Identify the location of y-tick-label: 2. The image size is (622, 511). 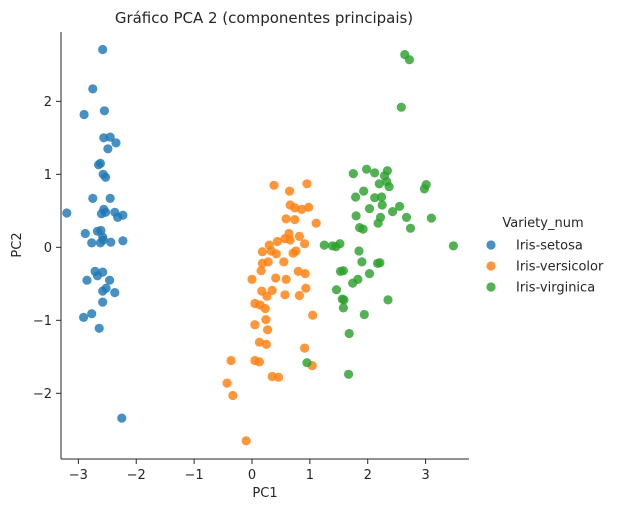
(48, 102).